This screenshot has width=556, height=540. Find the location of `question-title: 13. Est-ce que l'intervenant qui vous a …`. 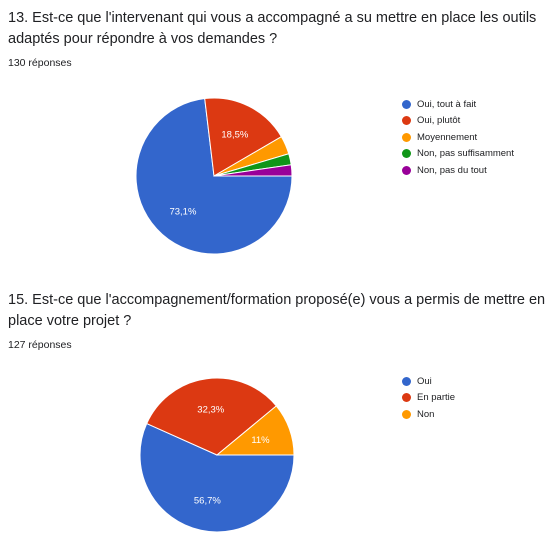

question-title: 13. Est-ce que l'intervenant qui vous a … is located at coordinates (272, 28).